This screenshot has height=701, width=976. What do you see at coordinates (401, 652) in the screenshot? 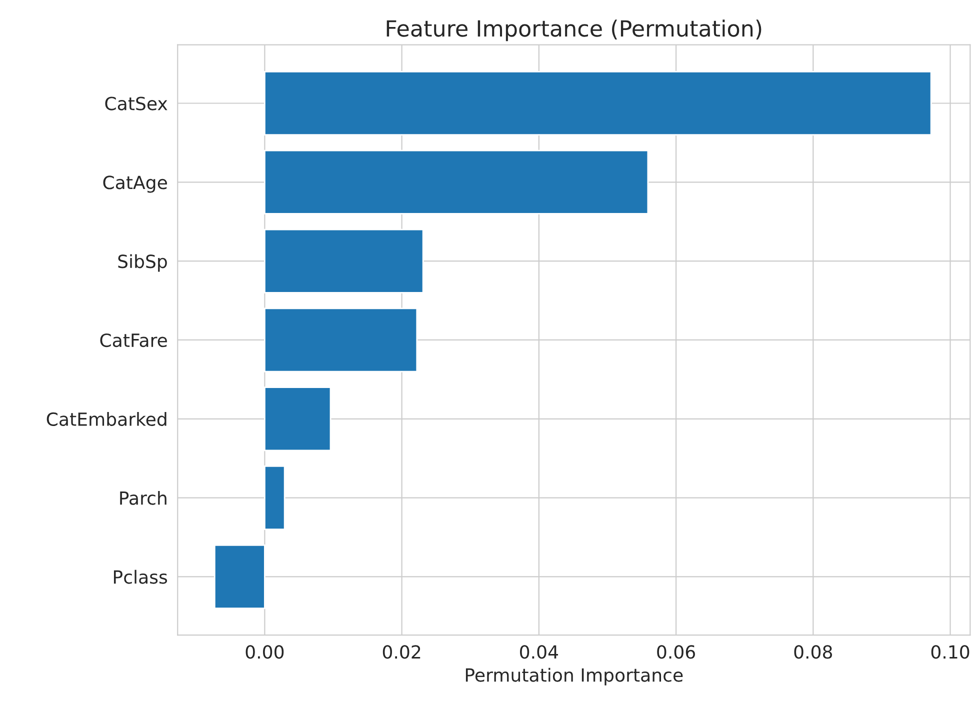
I see `x-tick-label: 0.02` at bounding box center [401, 652].